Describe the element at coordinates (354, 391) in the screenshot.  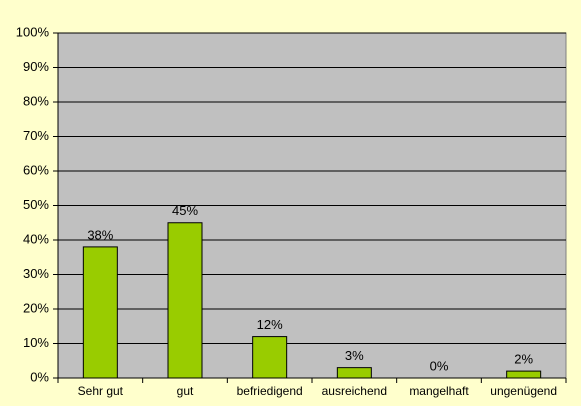
I see `x-tick-label: ausreichend` at that location.